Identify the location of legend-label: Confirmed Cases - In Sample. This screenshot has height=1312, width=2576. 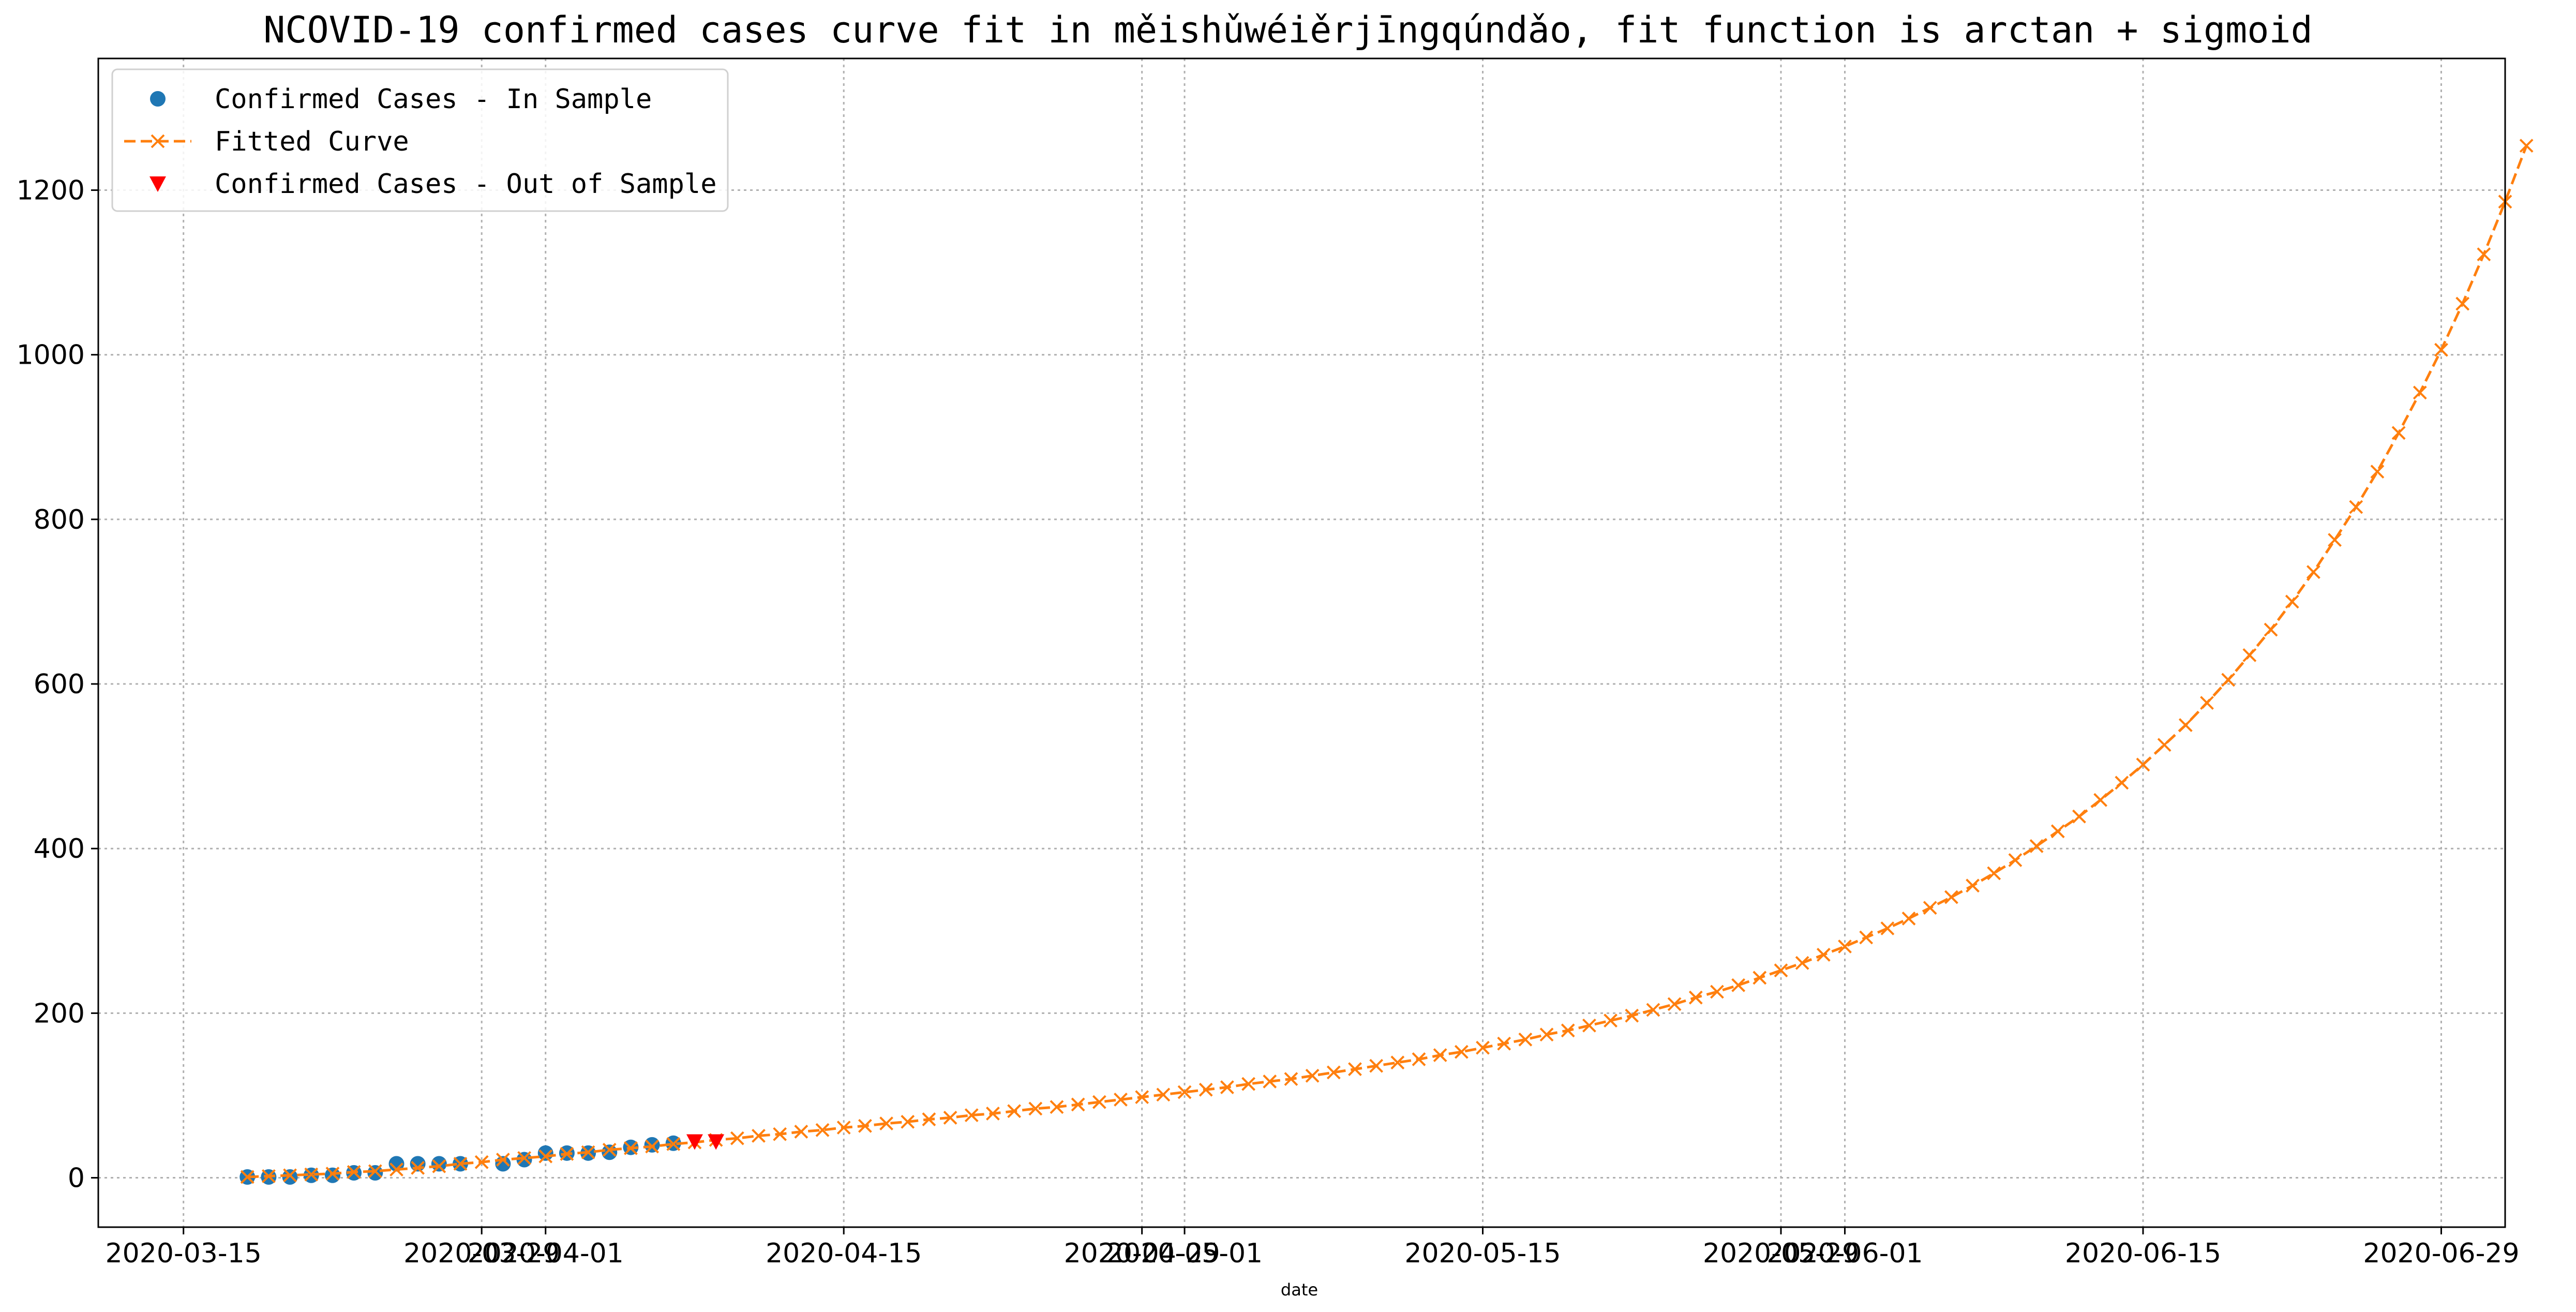
(433, 99).